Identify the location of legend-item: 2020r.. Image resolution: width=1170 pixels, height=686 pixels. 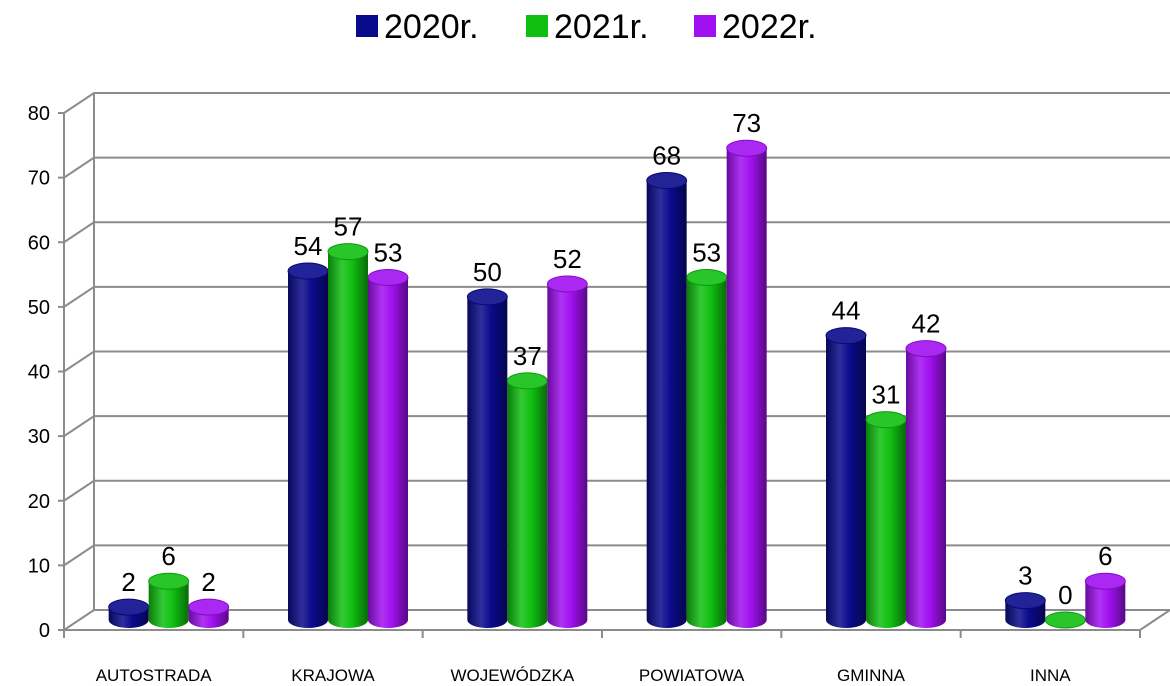
(417, 27).